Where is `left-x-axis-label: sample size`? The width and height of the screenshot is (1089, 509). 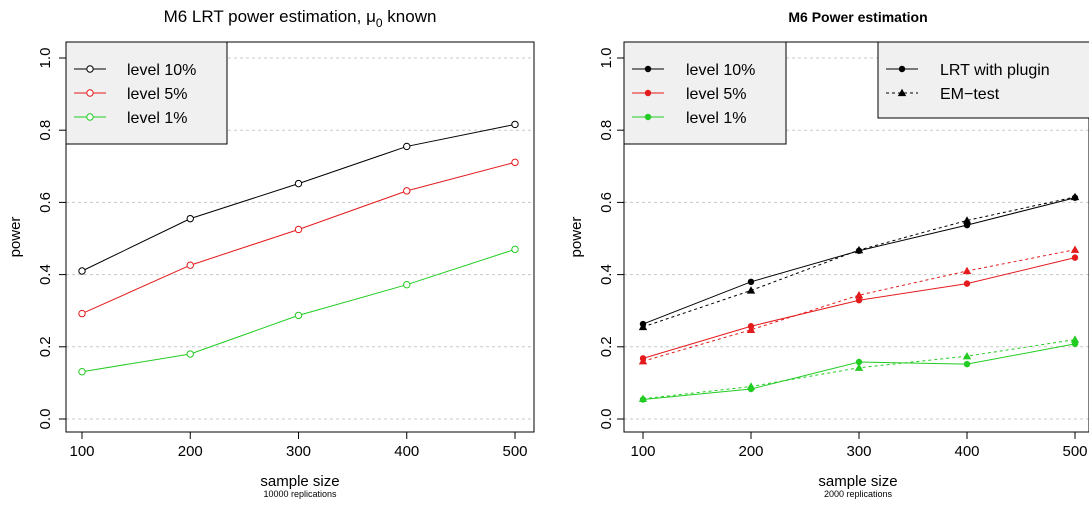 left-x-axis-label: sample size is located at coordinates (299, 481).